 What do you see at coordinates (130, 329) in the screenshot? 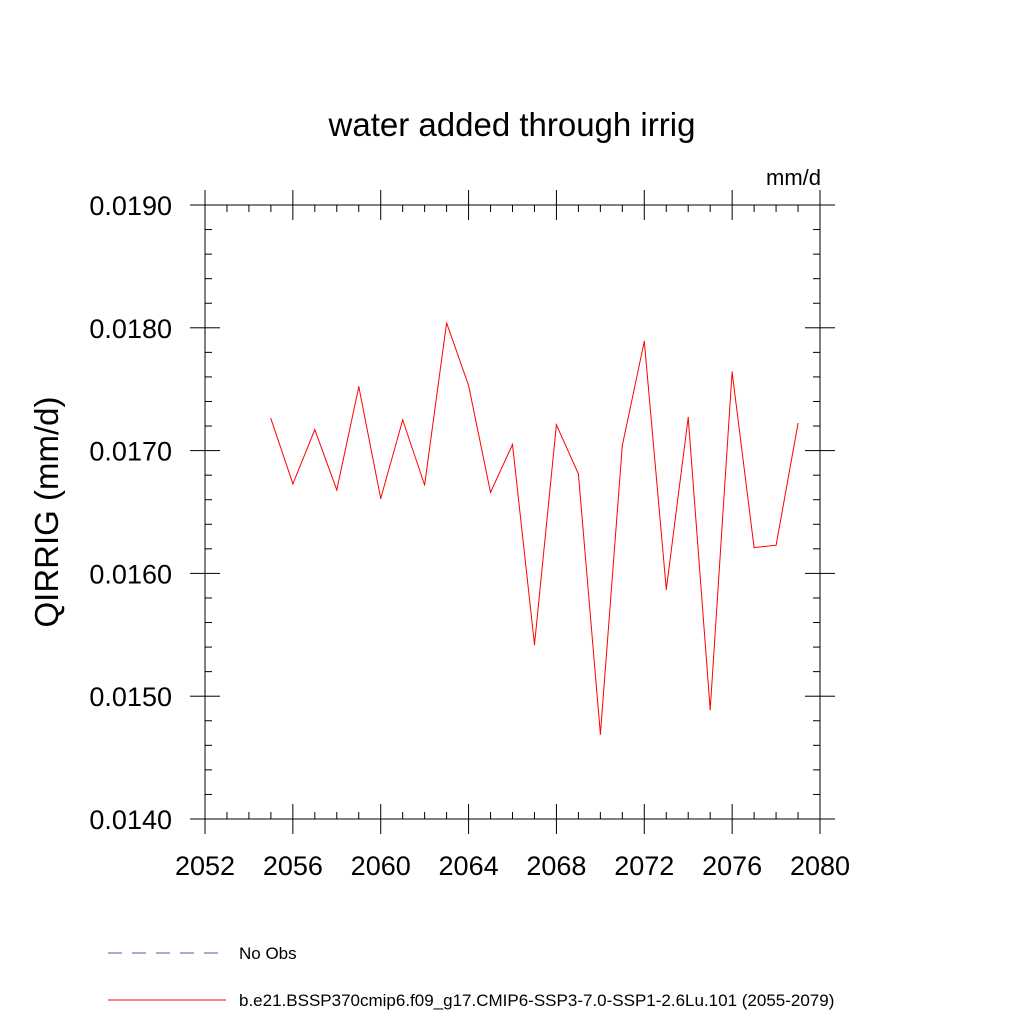
I see `y-tick-label: 0.0180` at bounding box center [130, 329].